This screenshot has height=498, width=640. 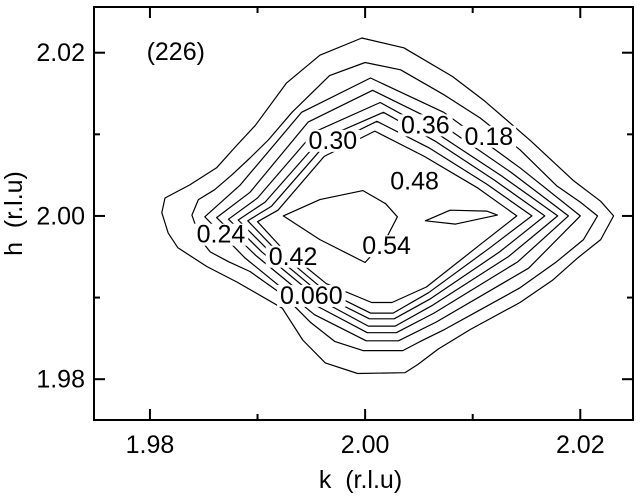 I want to click on x-tick-label: 1.98, so click(x=150, y=445).